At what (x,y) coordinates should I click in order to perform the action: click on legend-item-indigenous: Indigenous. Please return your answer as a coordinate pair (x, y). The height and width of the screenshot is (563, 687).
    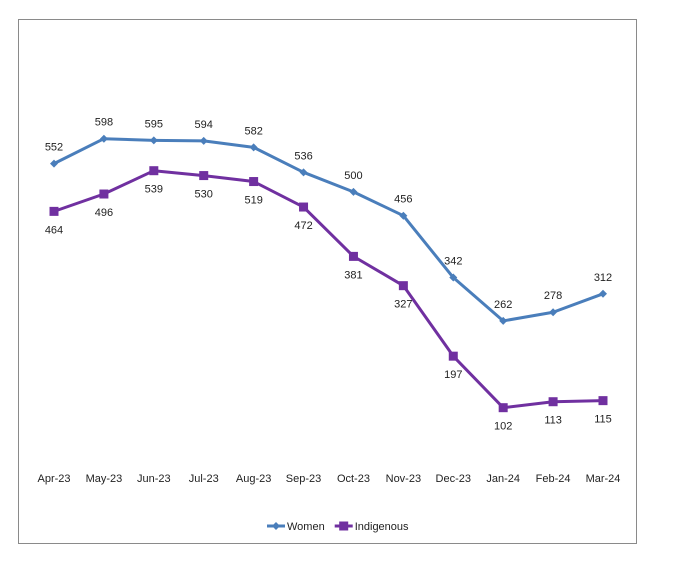
    Looking at the image, I should click on (371, 527).